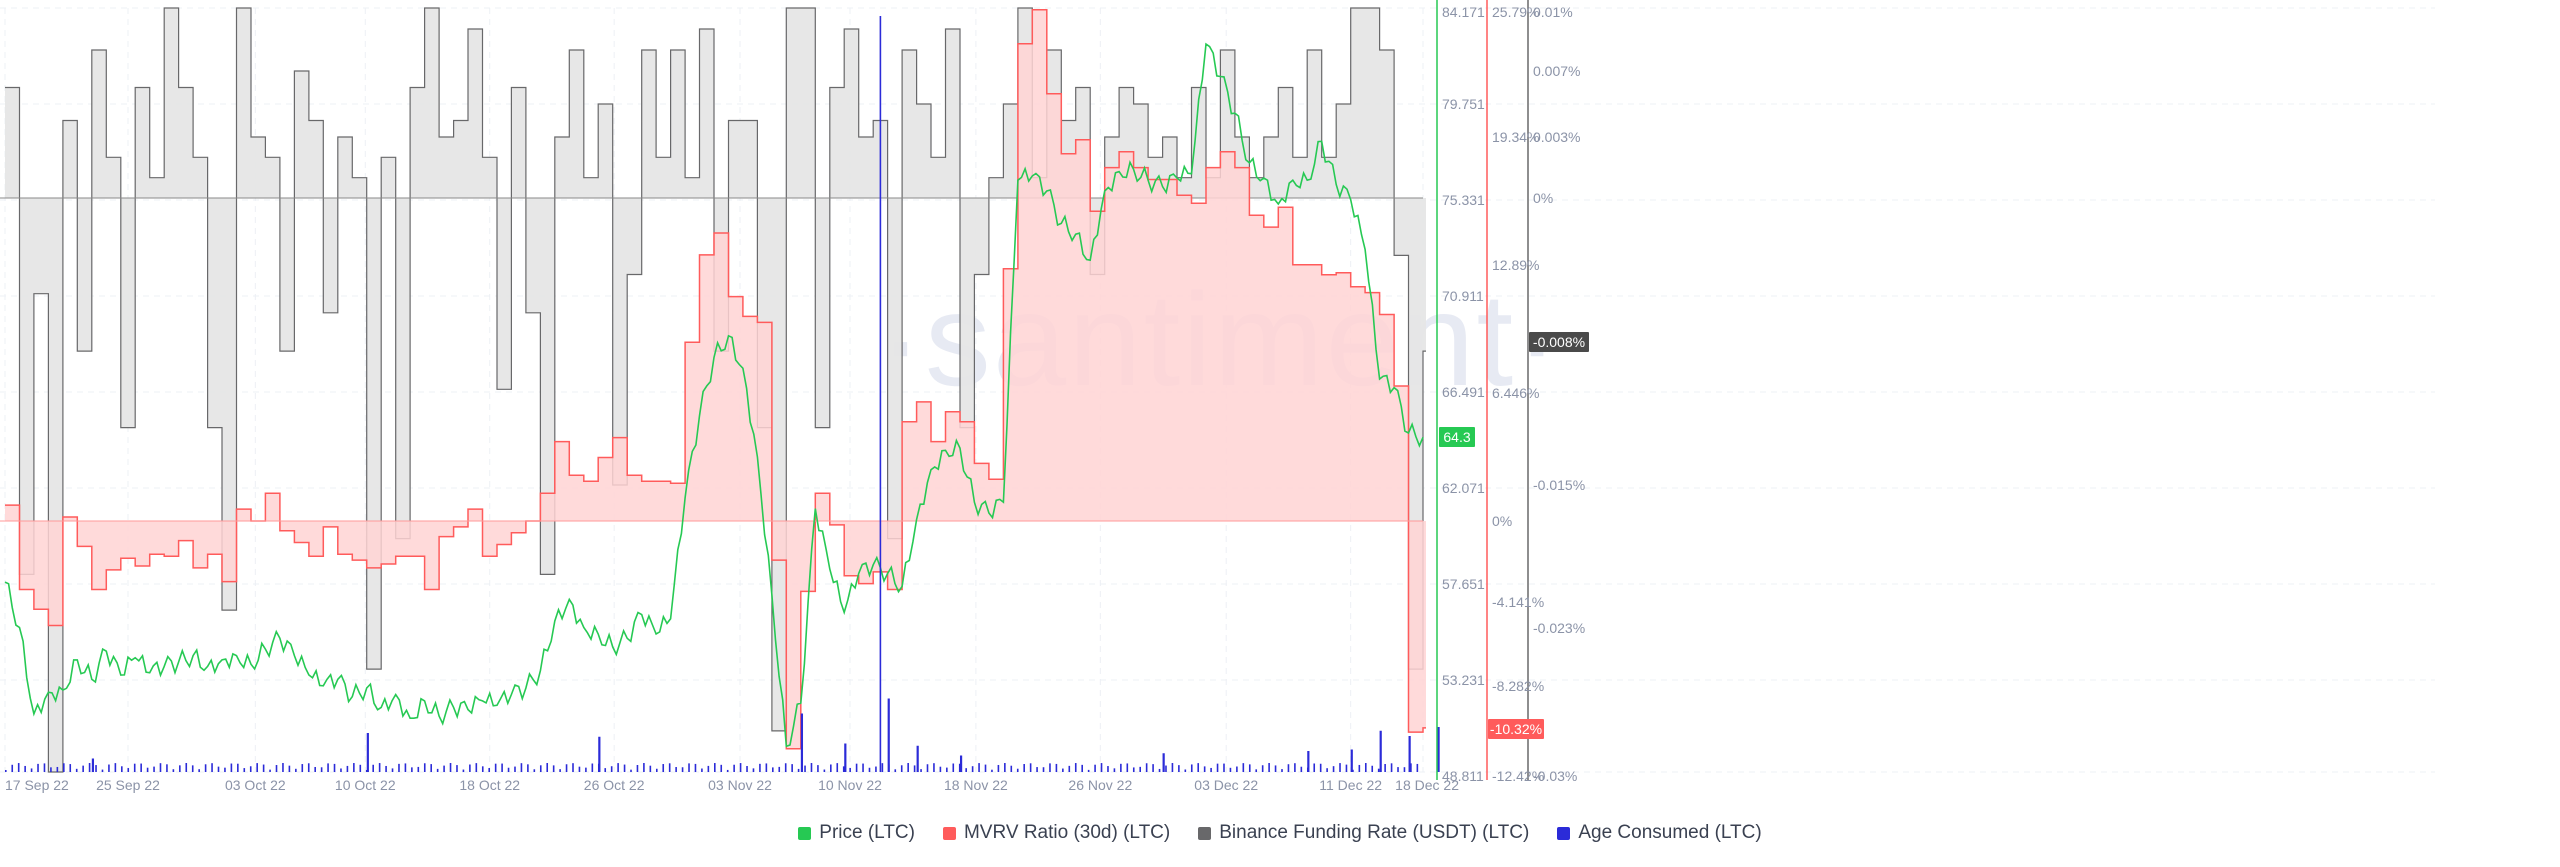  What do you see at coordinates (1553, 12) in the screenshot?
I see `funding-axis-tick: 0.01%` at bounding box center [1553, 12].